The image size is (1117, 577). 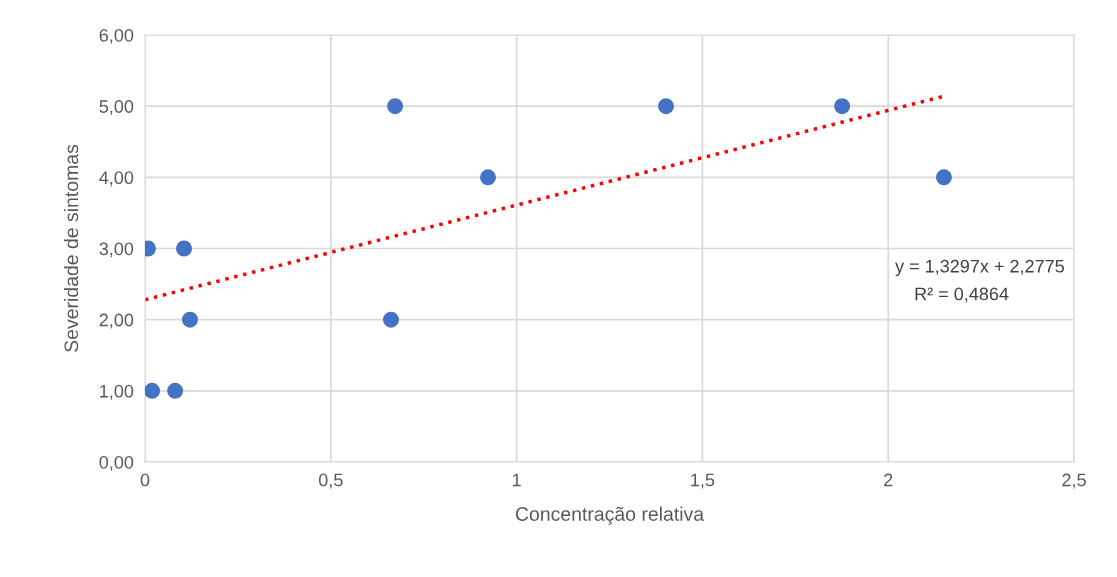 What do you see at coordinates (71, 248) in the screenshot?
I see `y-axis-title: Severidade de sintomas` at bounding box center [71, 248].